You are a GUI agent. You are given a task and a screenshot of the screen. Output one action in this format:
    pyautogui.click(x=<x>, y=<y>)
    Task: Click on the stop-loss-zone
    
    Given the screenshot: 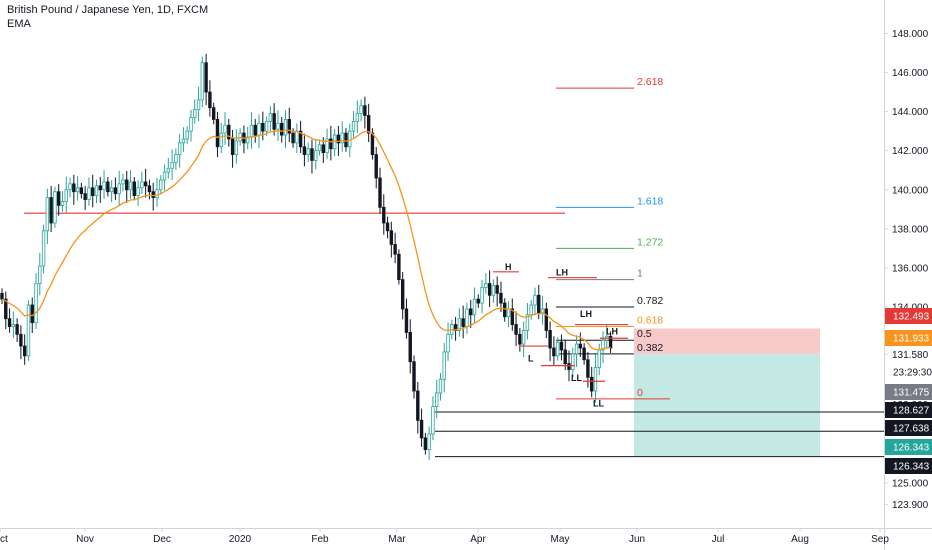 What is the action you would take?
    pyautogui.click(x=727, y=341)
    